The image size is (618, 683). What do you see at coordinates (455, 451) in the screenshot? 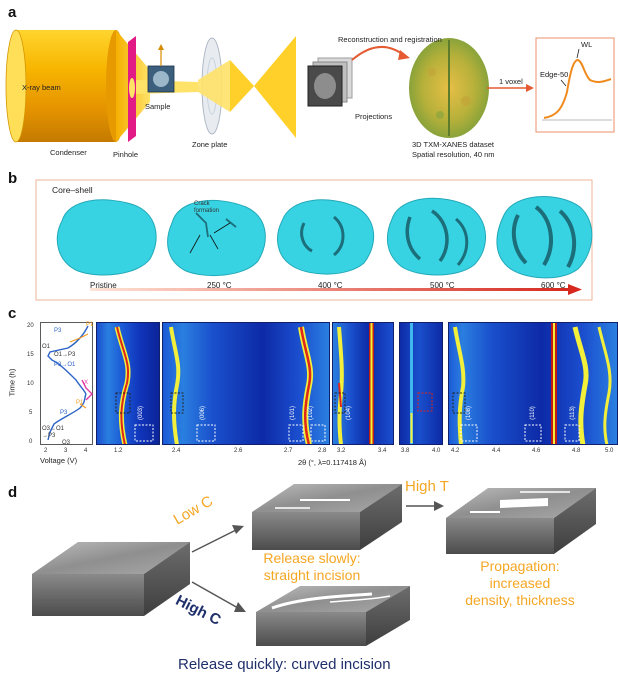
I see `x-tick-4-2: 4.2` at bounding box center [455, 451].